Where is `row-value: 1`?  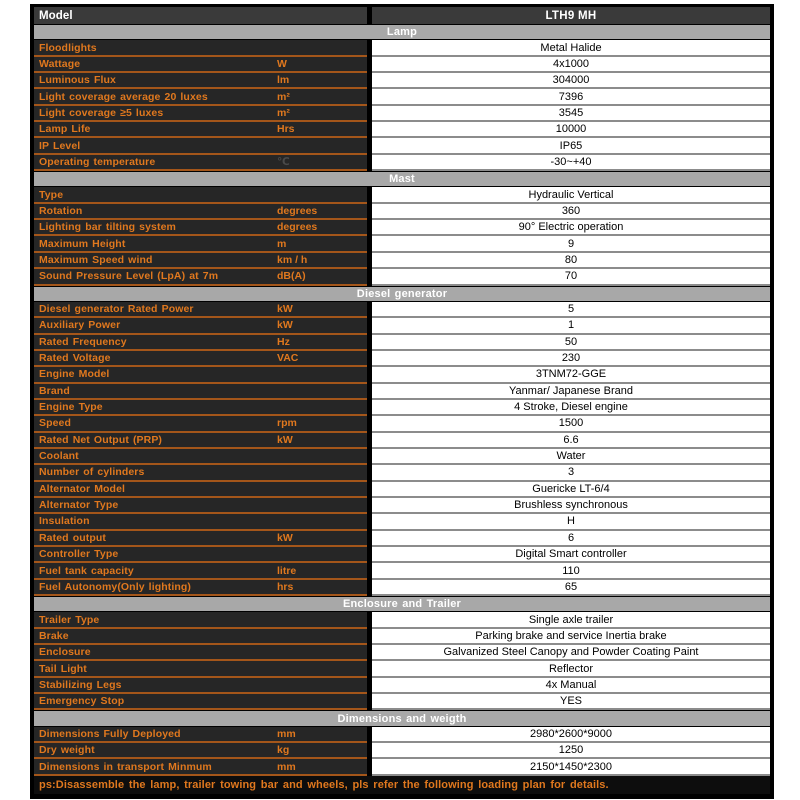 row-value: 1 is located at coordinates (571, 326).